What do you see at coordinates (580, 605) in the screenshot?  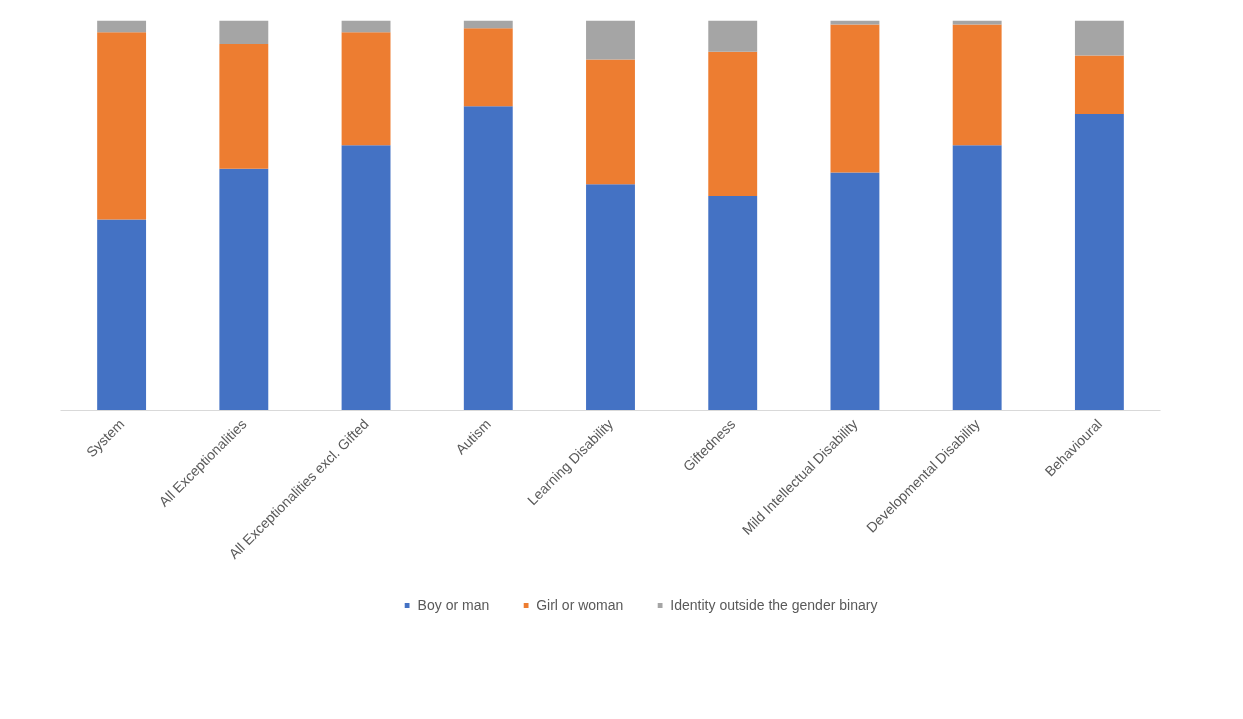 I see `legend-label: Girl or woman` at bounding box center [580, 605].